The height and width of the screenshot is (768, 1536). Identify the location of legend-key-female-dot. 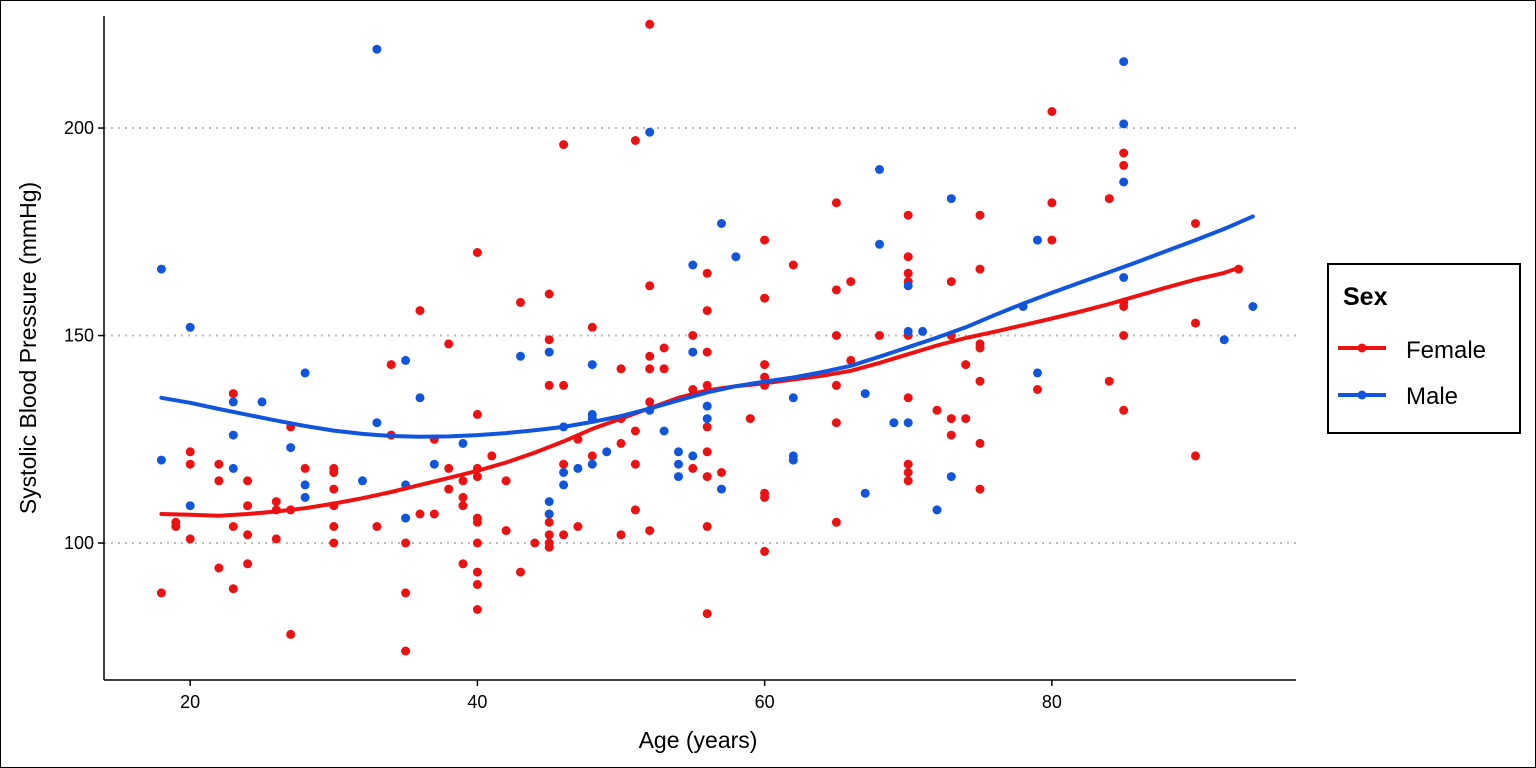
(1362, 348).